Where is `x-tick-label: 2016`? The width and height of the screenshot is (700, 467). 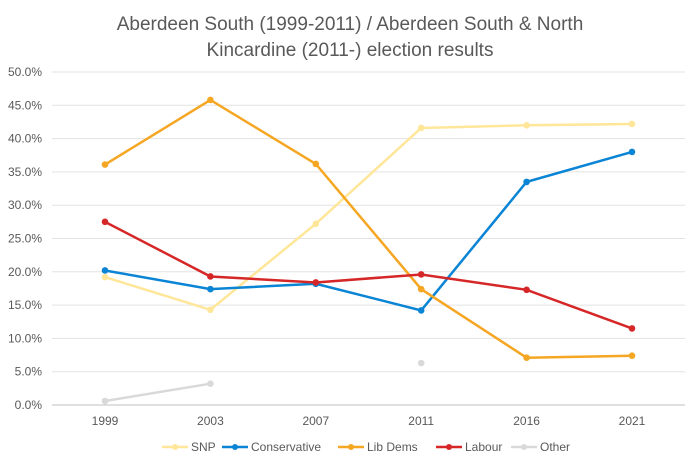 x-tick-label: 2016 is located at coordinates (526, 421).